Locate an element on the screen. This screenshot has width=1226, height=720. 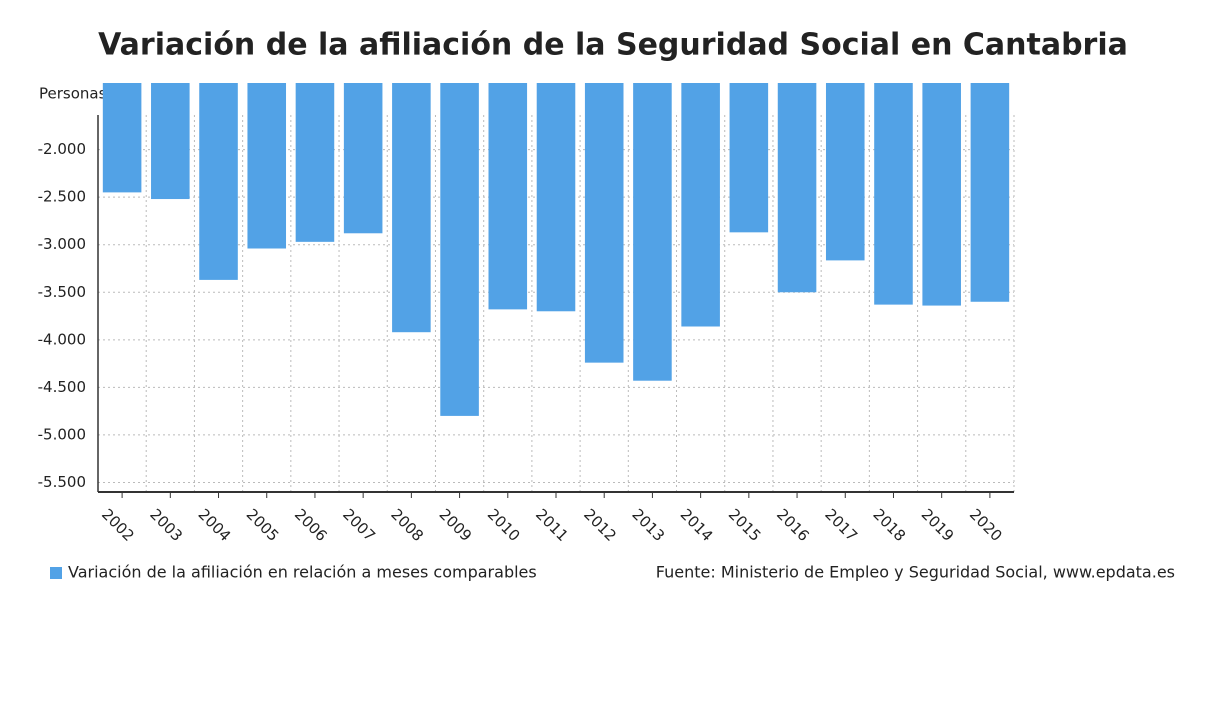
y-tick-label: -4.000 is located at coordinates (62, 339).